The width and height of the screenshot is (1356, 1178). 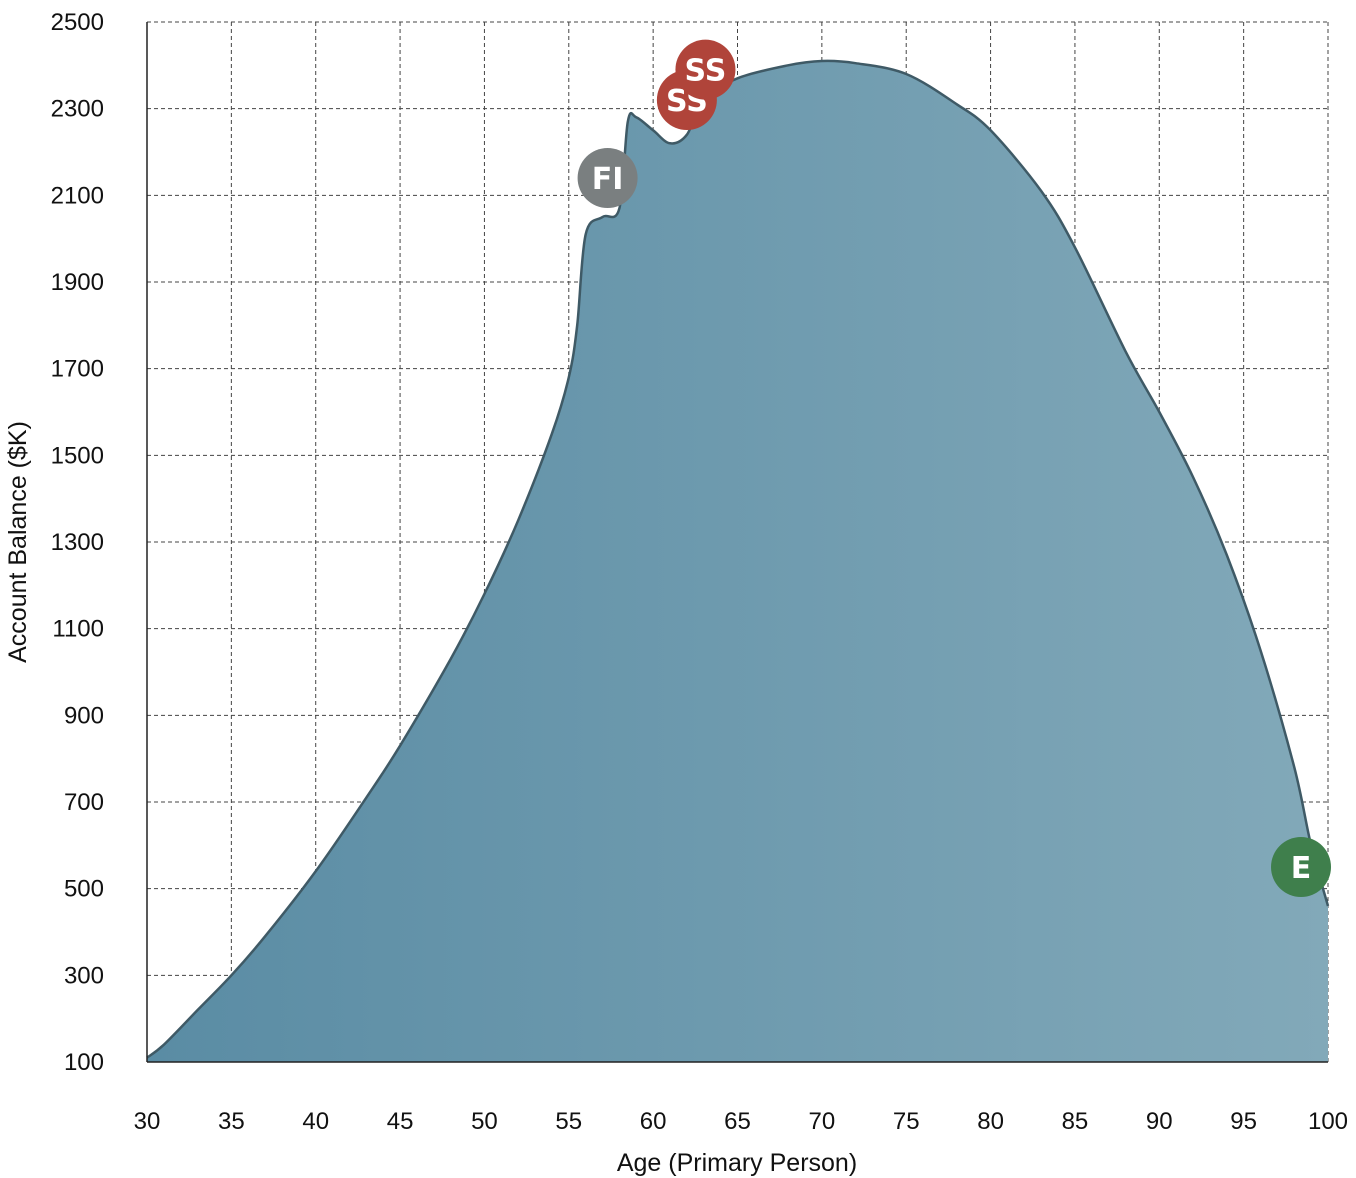 I want to click on x-tick-label: 30, so click(x=147, y=1121).